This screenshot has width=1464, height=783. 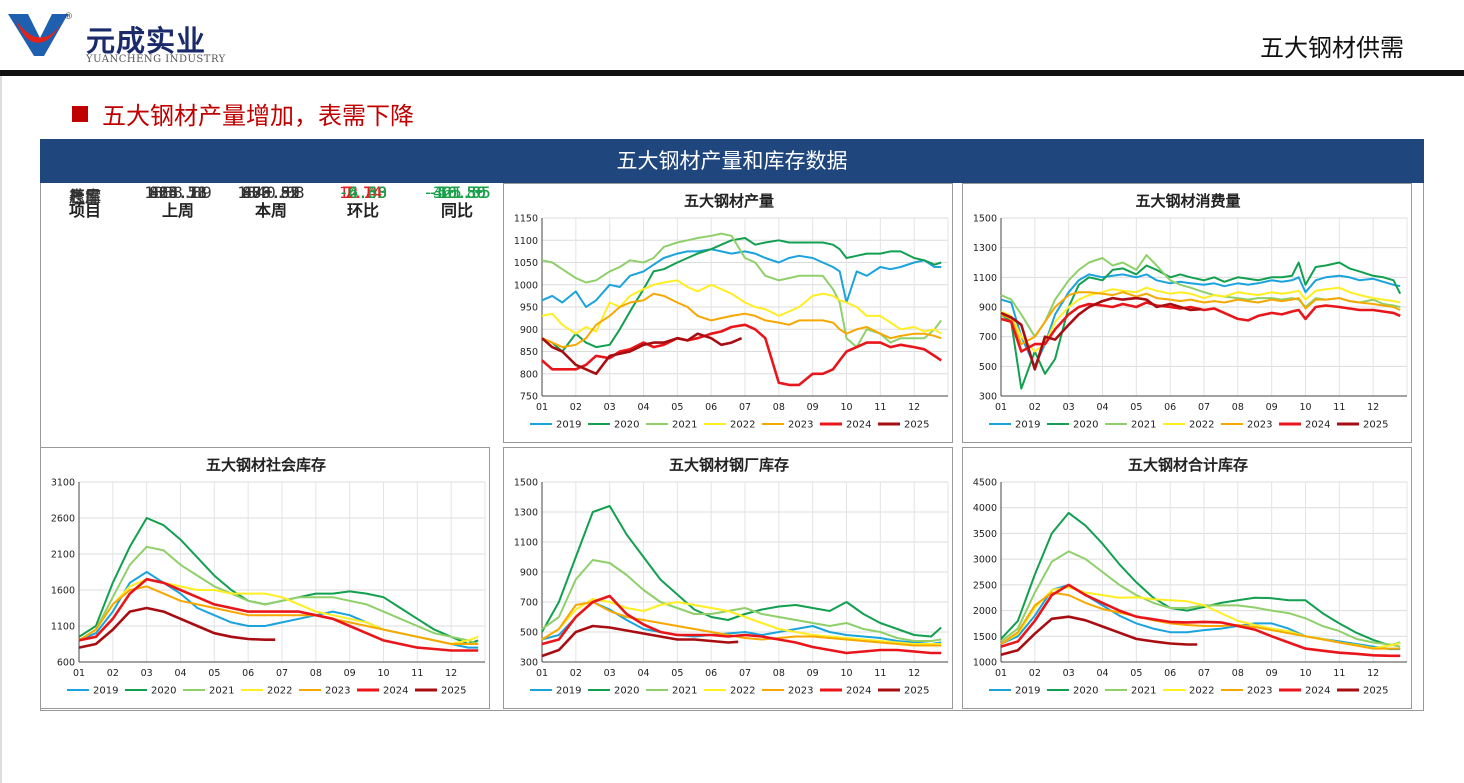 What do you see at coordinates (113, 673) in the screenshot?
I see `x-tick-label: 02` at bounding box center [113, 673].